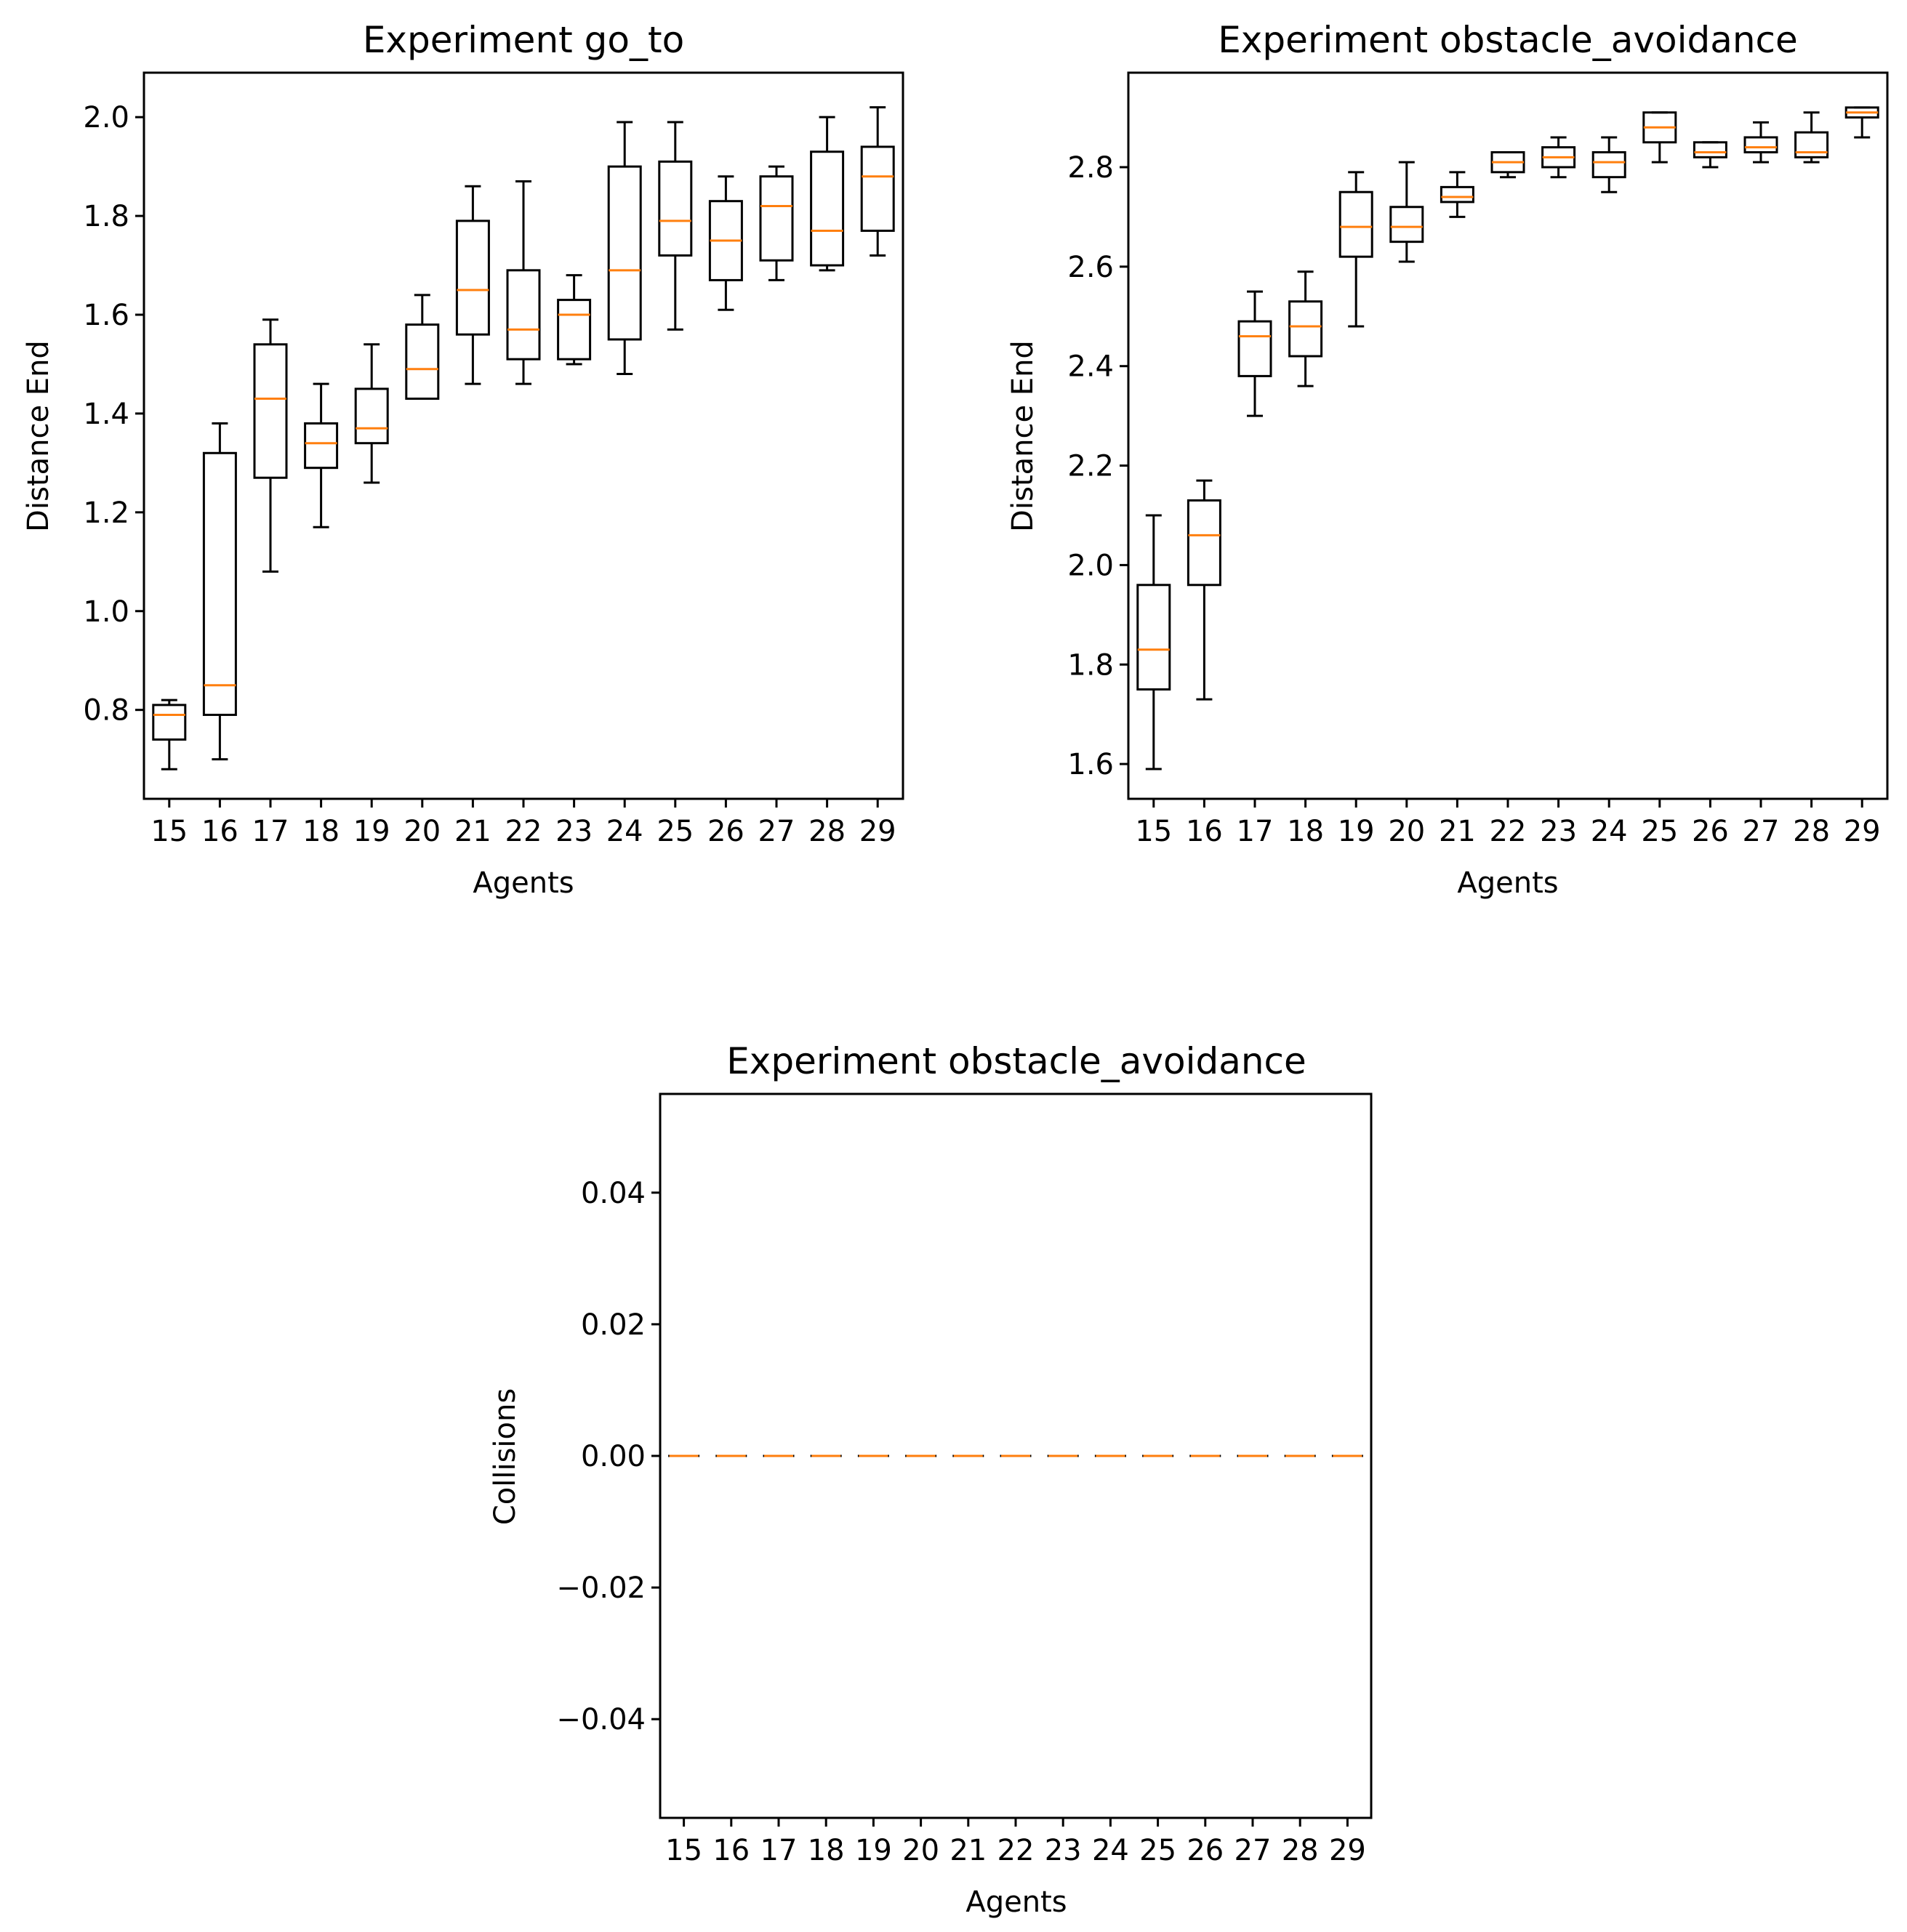 The width and height of the screenshot is (1907, 1932). I want to click on y-tick-label: 1.0, so click(106, 612).